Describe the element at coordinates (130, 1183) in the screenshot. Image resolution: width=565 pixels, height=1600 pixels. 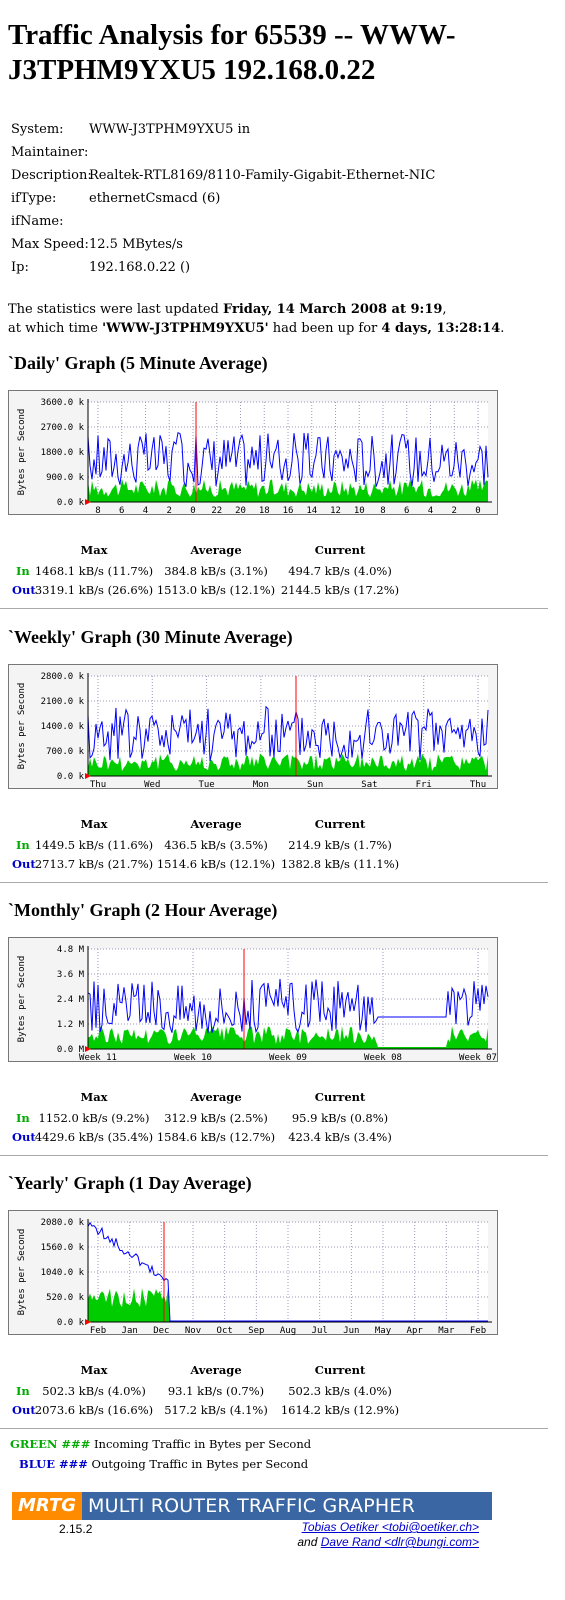
I see `graph-title-3: `Yearly' Graph (1 Day Average)` at that location.